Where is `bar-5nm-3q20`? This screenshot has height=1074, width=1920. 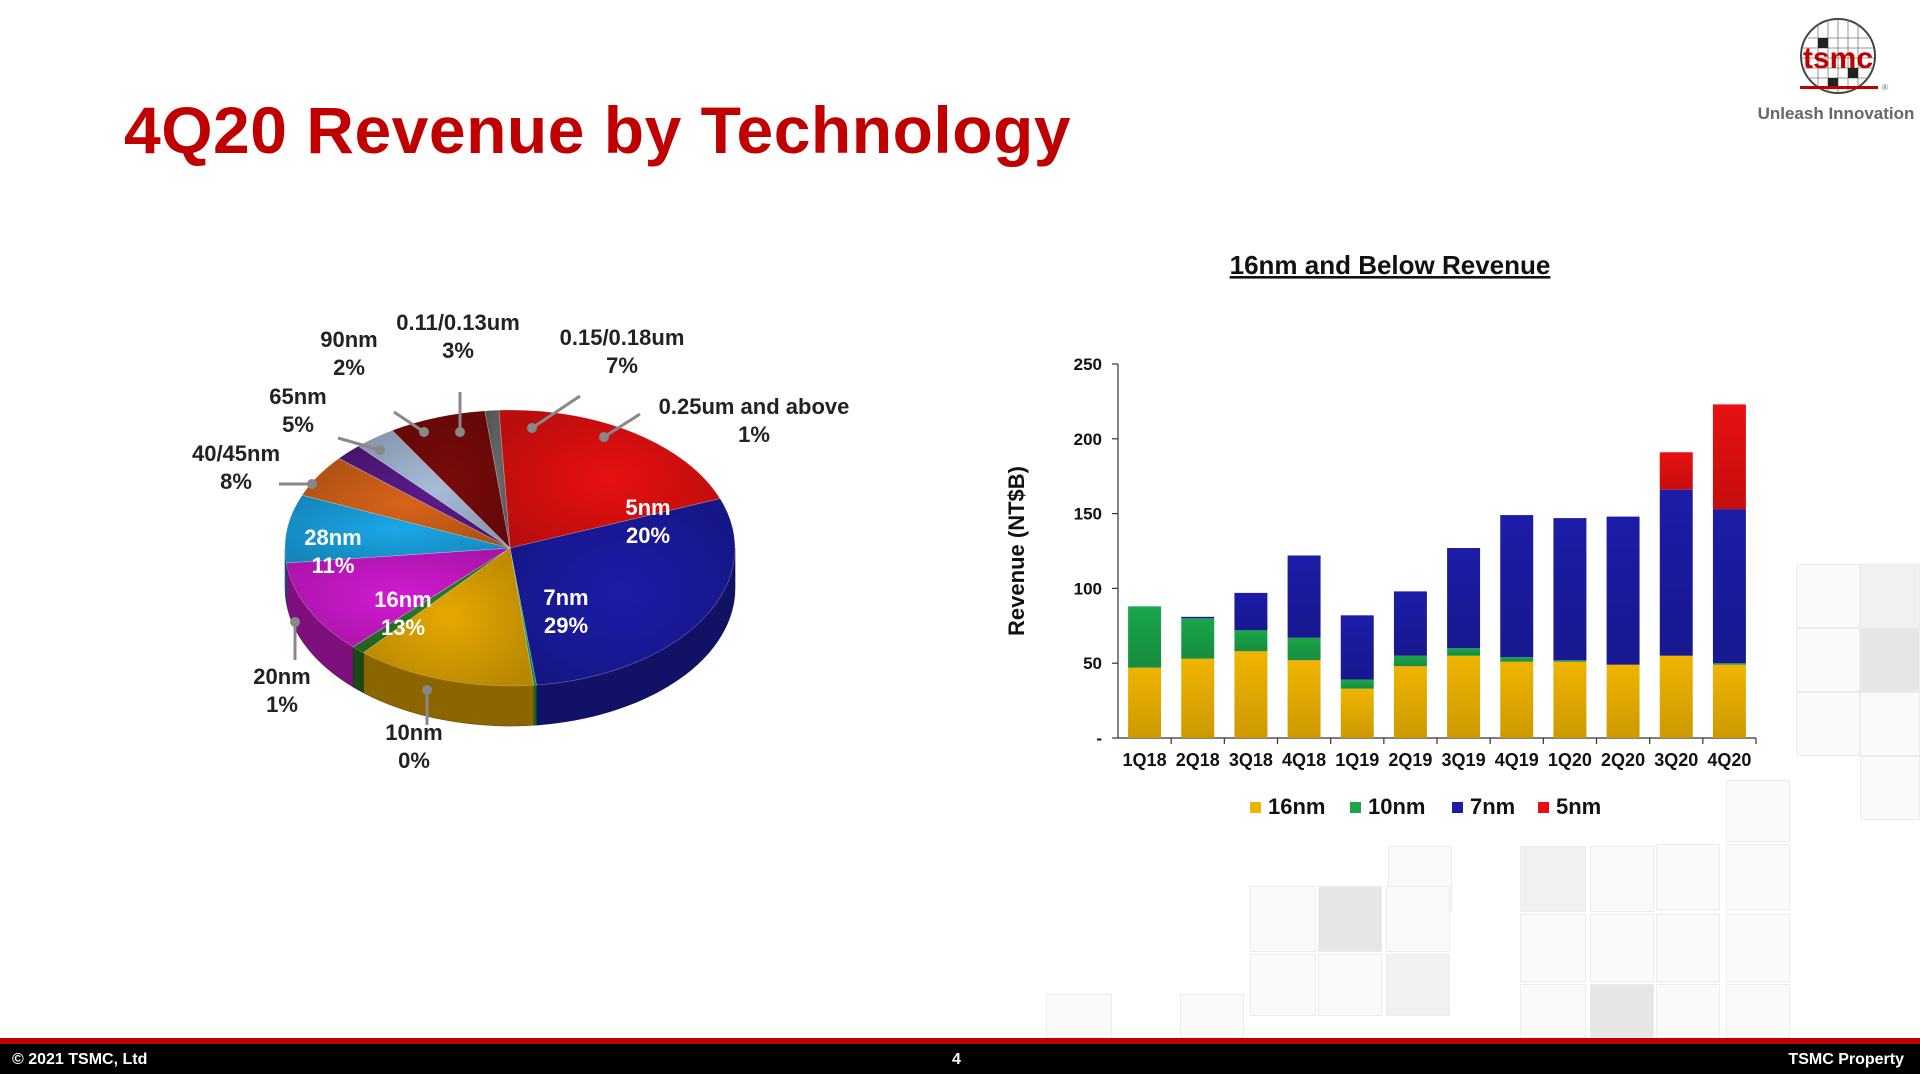
bar-5nm-3q20 is located at coordinates (1676, 471).